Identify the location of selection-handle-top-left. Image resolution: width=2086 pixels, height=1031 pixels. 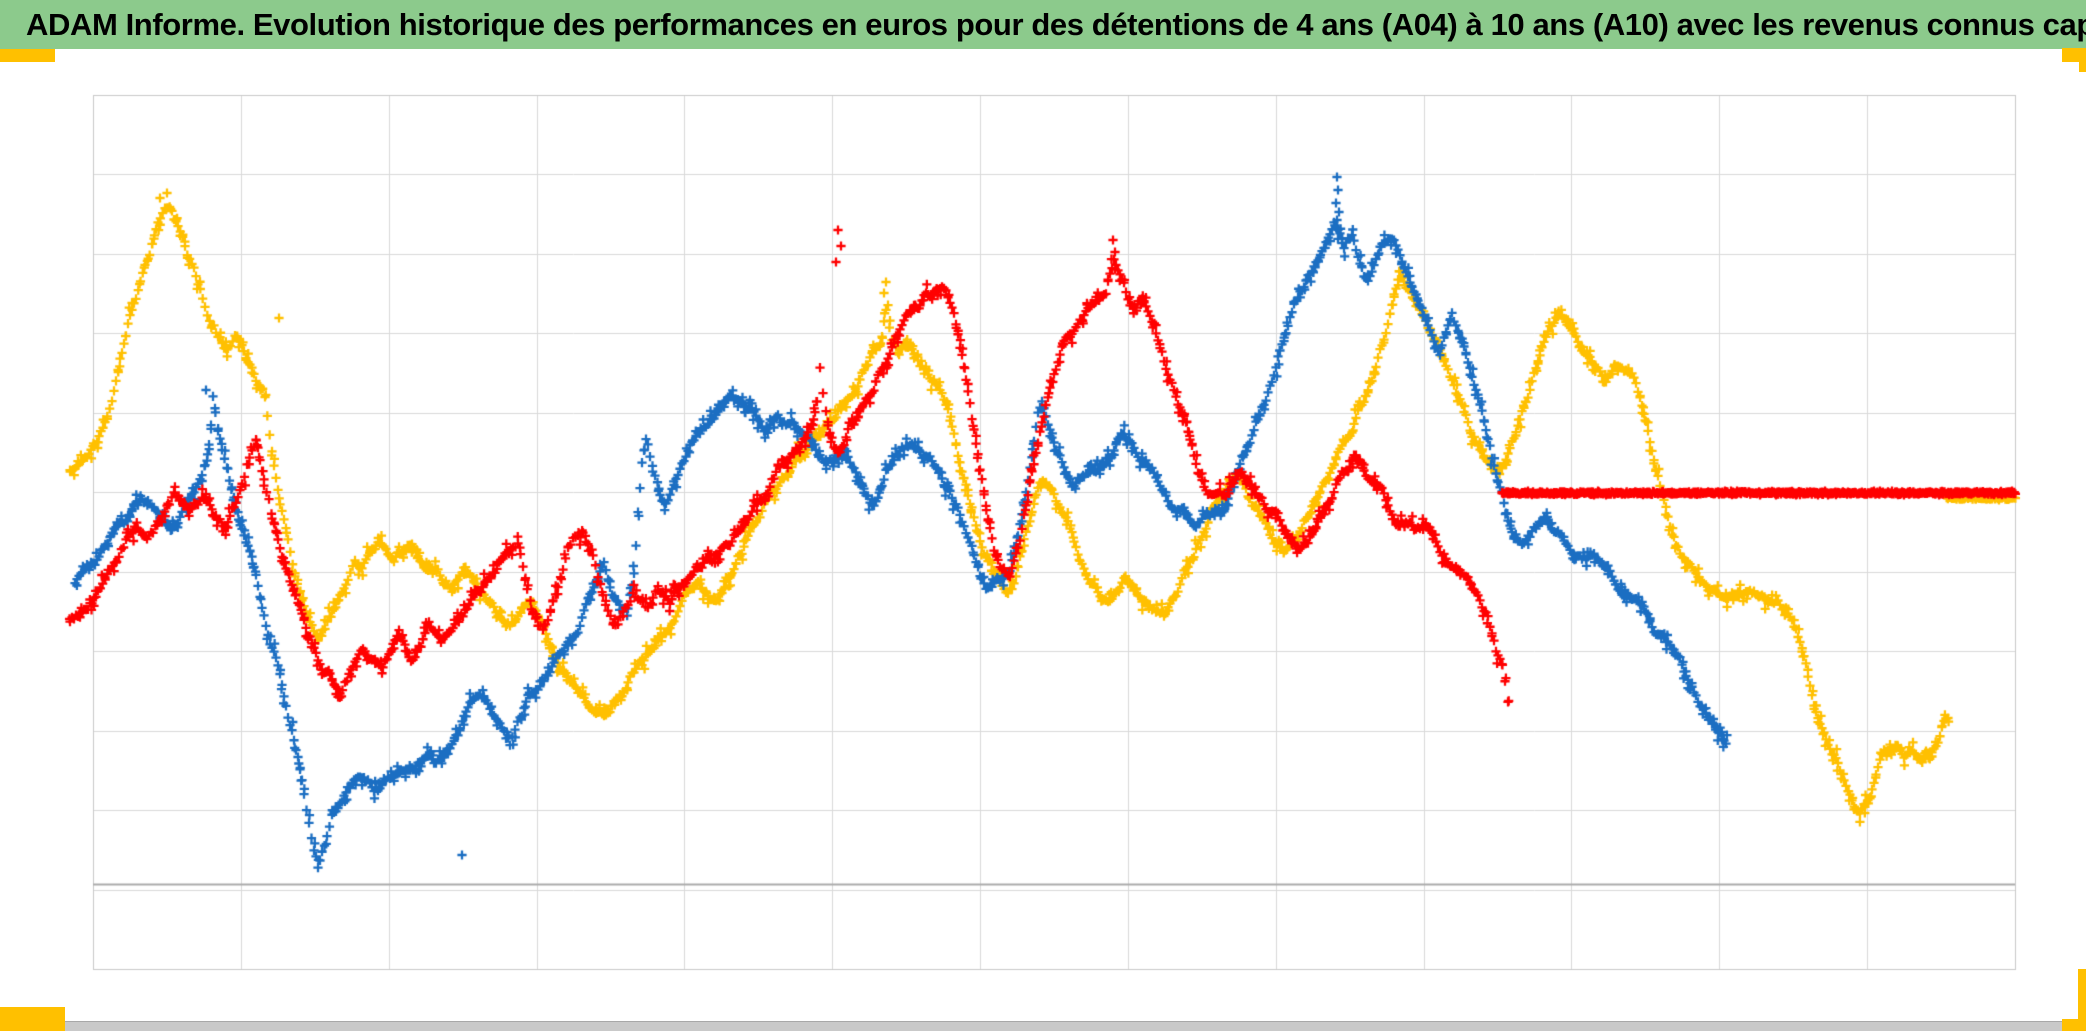
(27, 55).